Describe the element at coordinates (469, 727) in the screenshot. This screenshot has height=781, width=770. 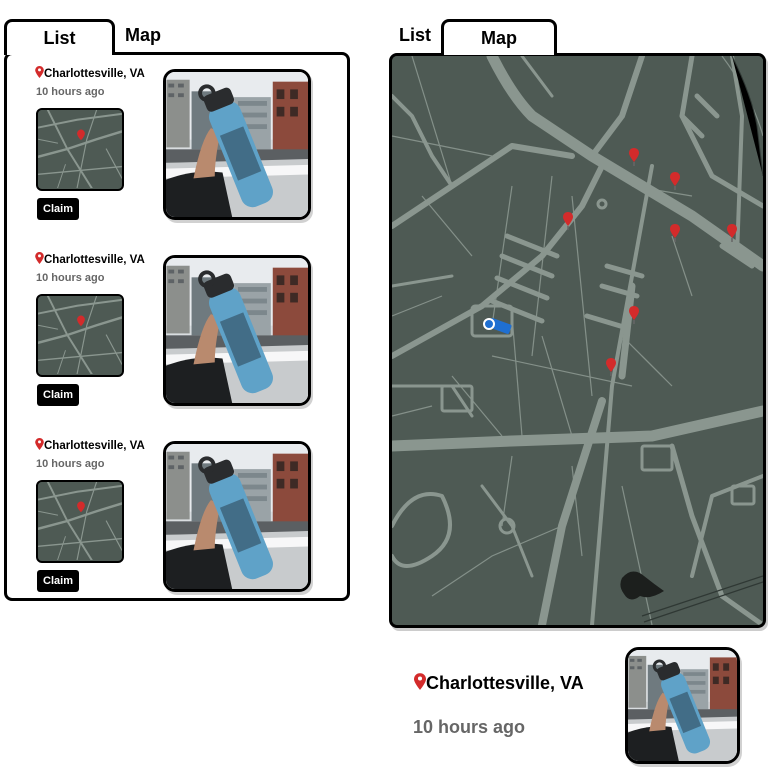
I see `detail-time: 10 hours ago` at that location.